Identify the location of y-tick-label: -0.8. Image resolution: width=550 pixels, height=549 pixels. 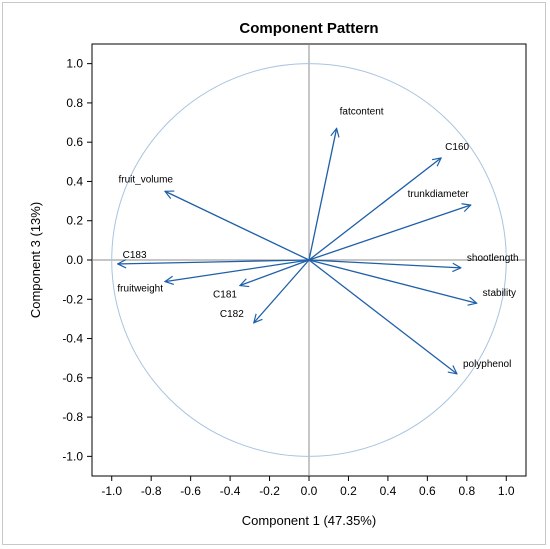
(72, 417).